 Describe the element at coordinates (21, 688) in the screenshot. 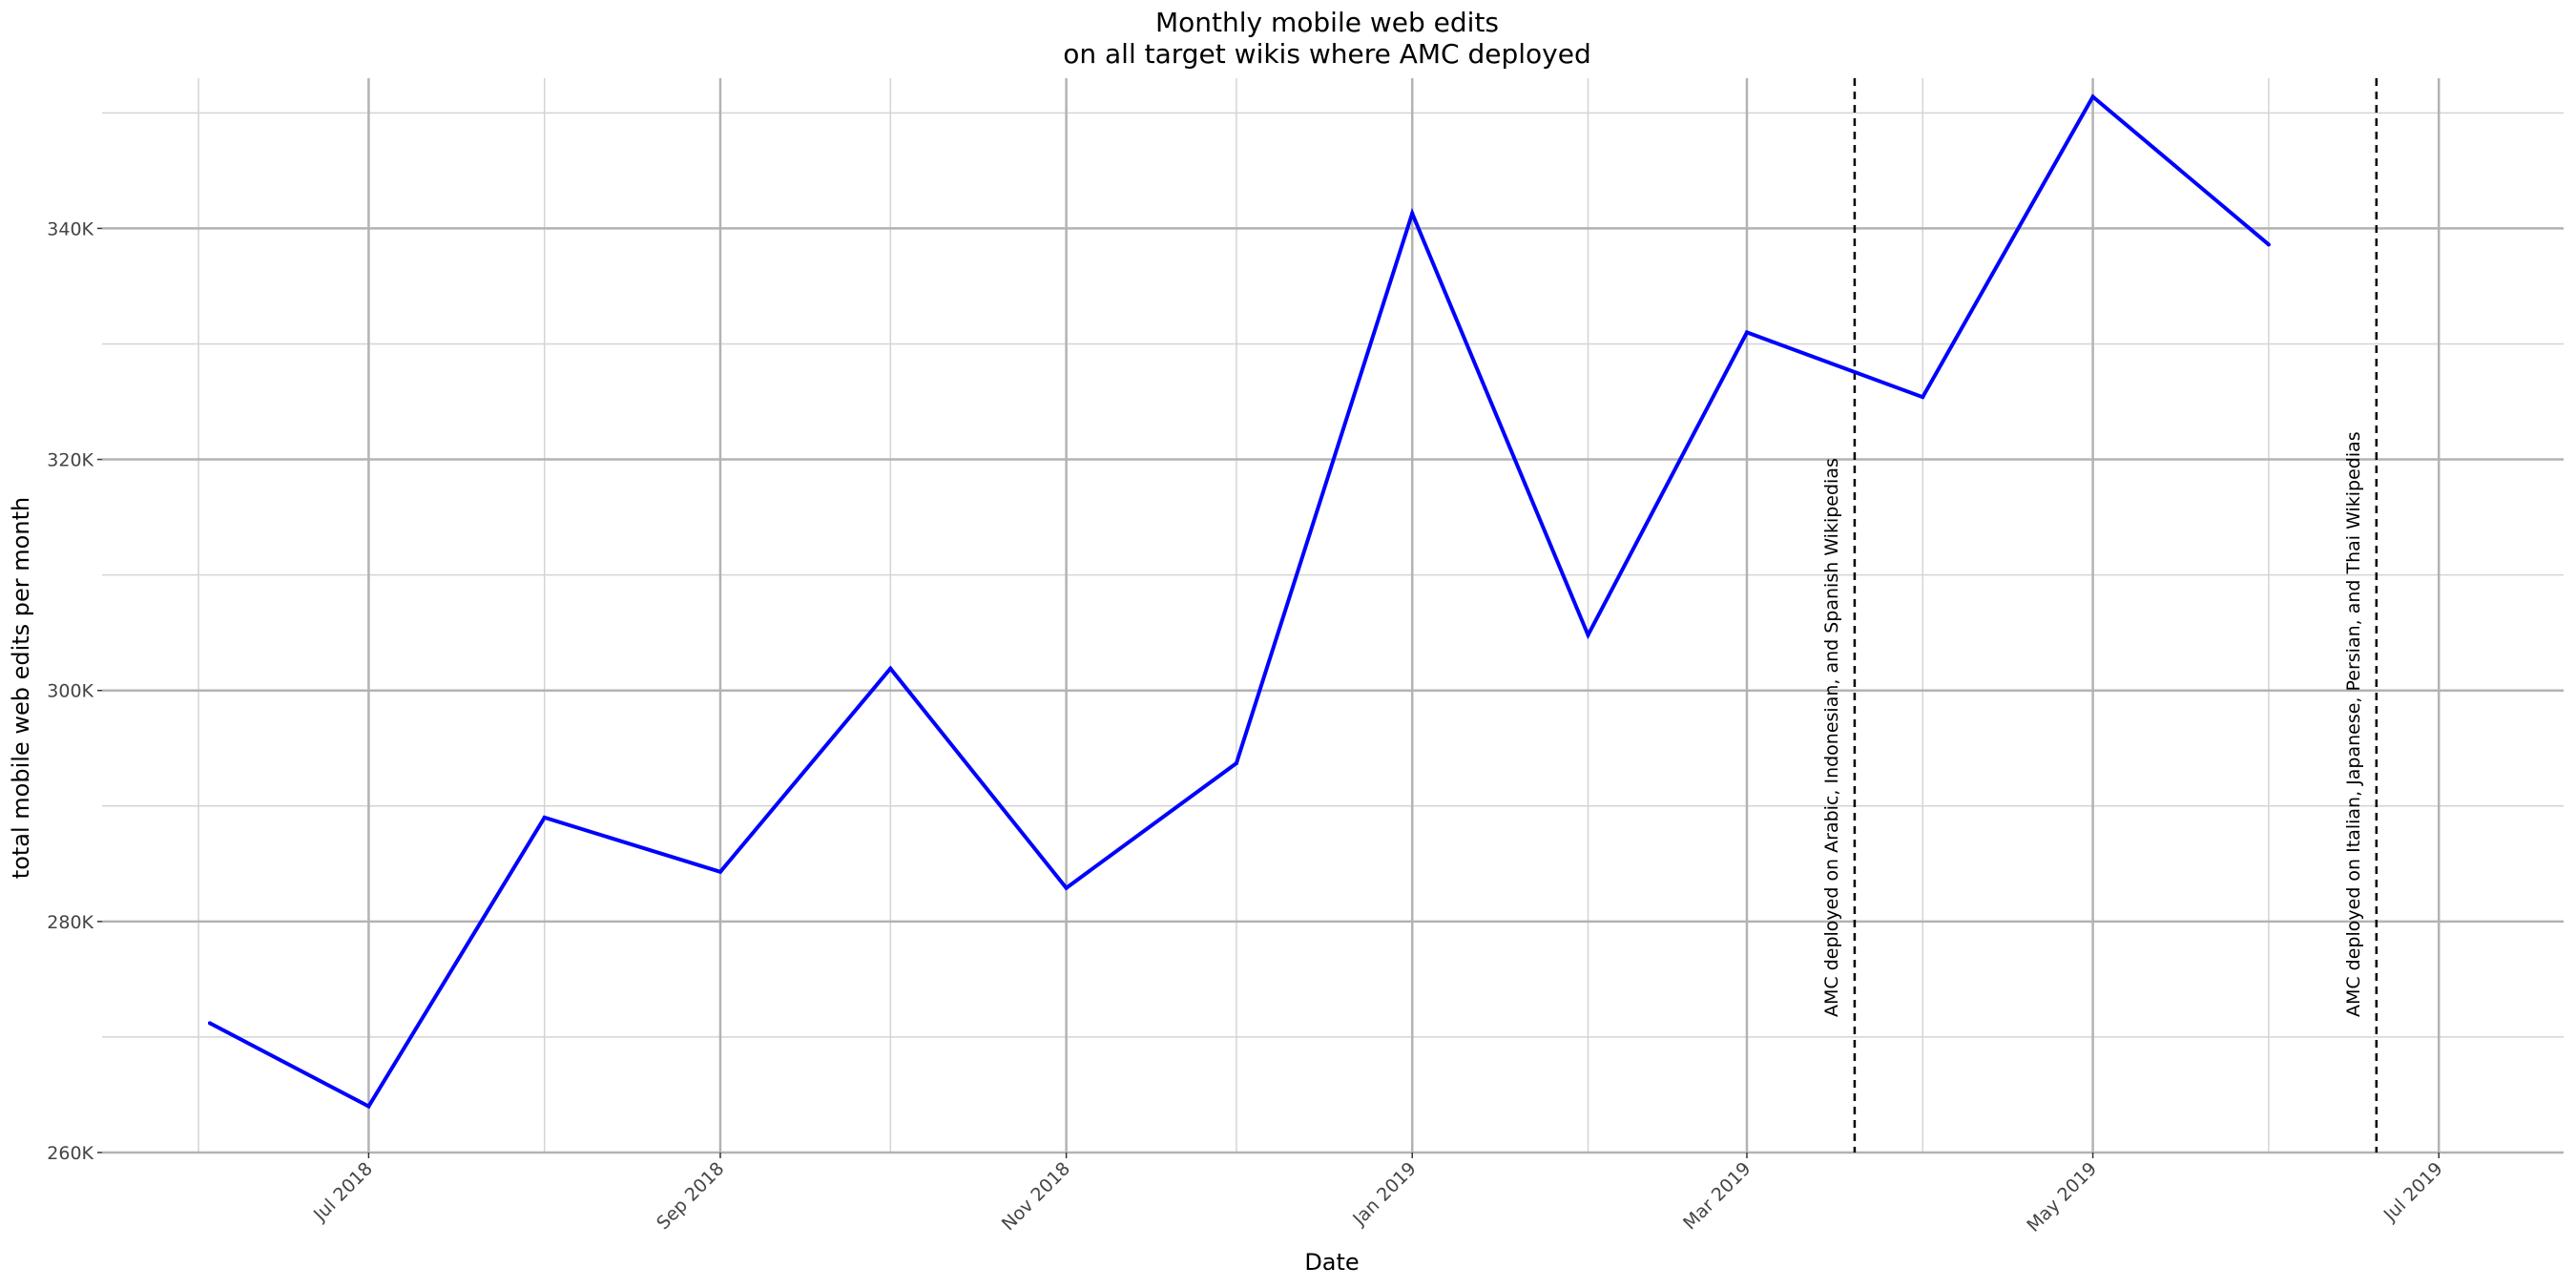

I see `y-axis-title: total mobile web edits per month` at that location.